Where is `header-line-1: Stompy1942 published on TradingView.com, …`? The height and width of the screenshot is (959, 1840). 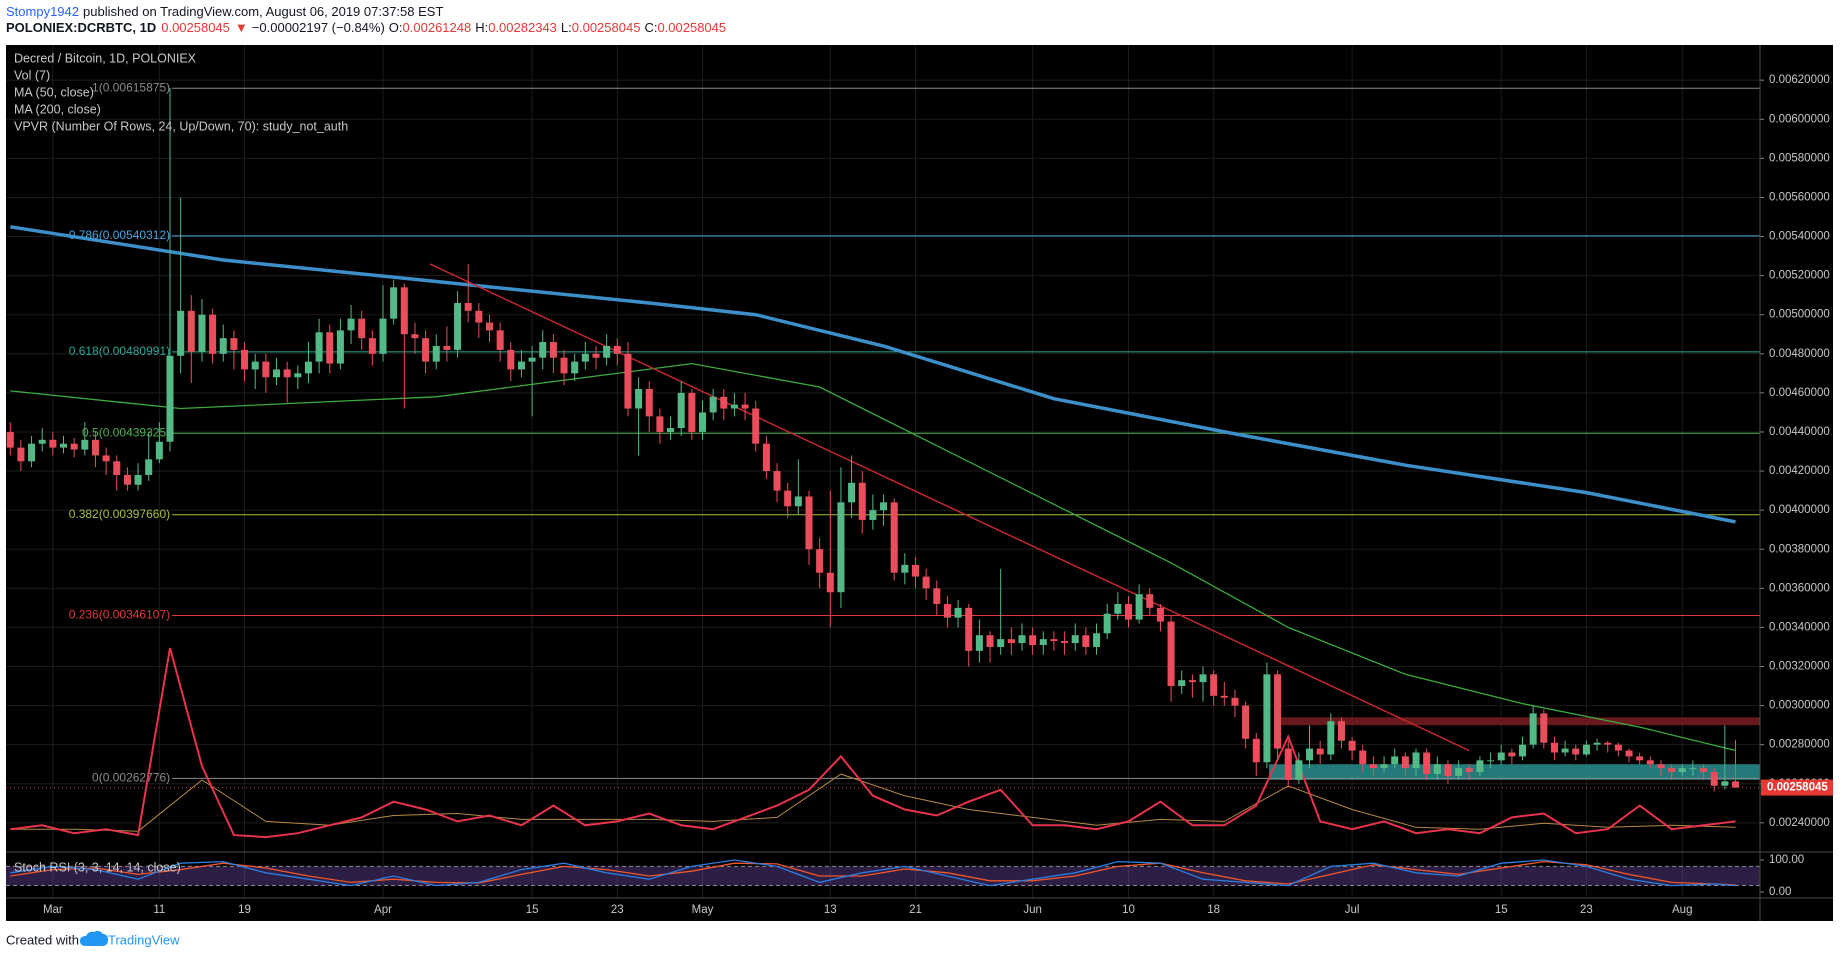
header-line-1: Stompy1942 published on TradingView.com, … is located at coordinates (224, 11).